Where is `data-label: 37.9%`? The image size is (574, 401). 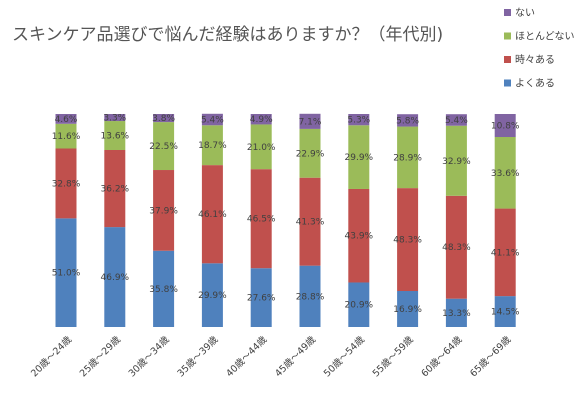 data-label: 37.9% is located at coordinates (163, 211).